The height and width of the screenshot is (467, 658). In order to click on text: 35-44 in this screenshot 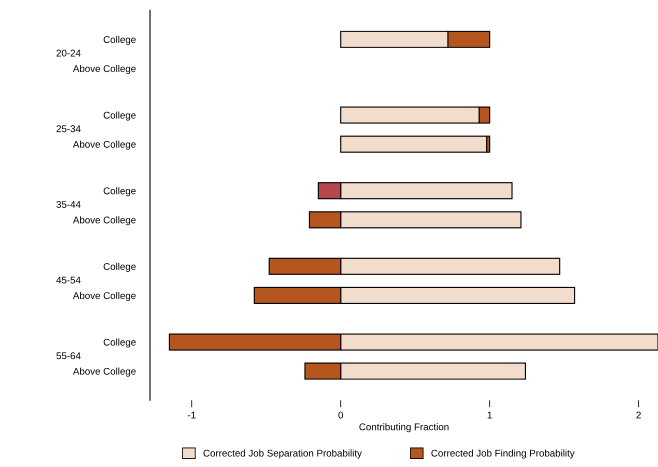, I will do `click(68, 204)`.